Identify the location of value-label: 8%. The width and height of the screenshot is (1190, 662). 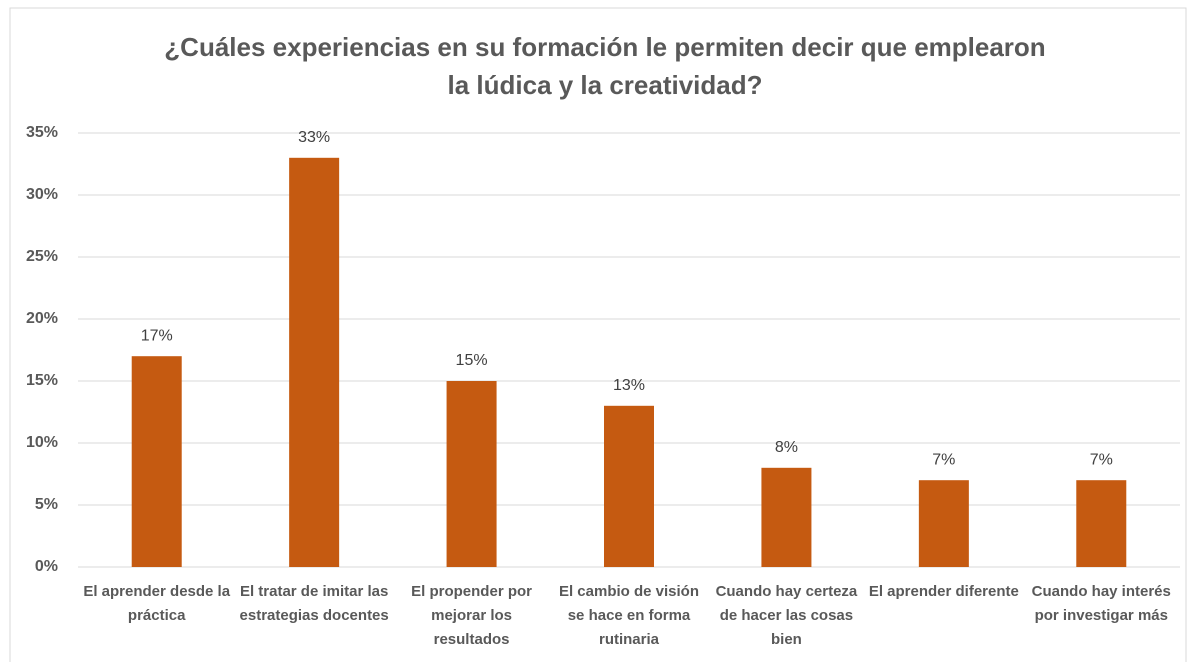
(786, 447).